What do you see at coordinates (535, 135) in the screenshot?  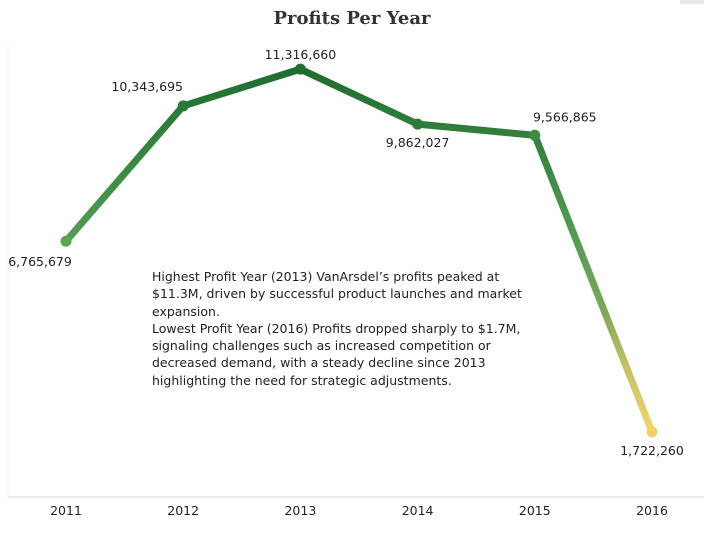 I see `data-point-2015` at bounding box center [535, 135].